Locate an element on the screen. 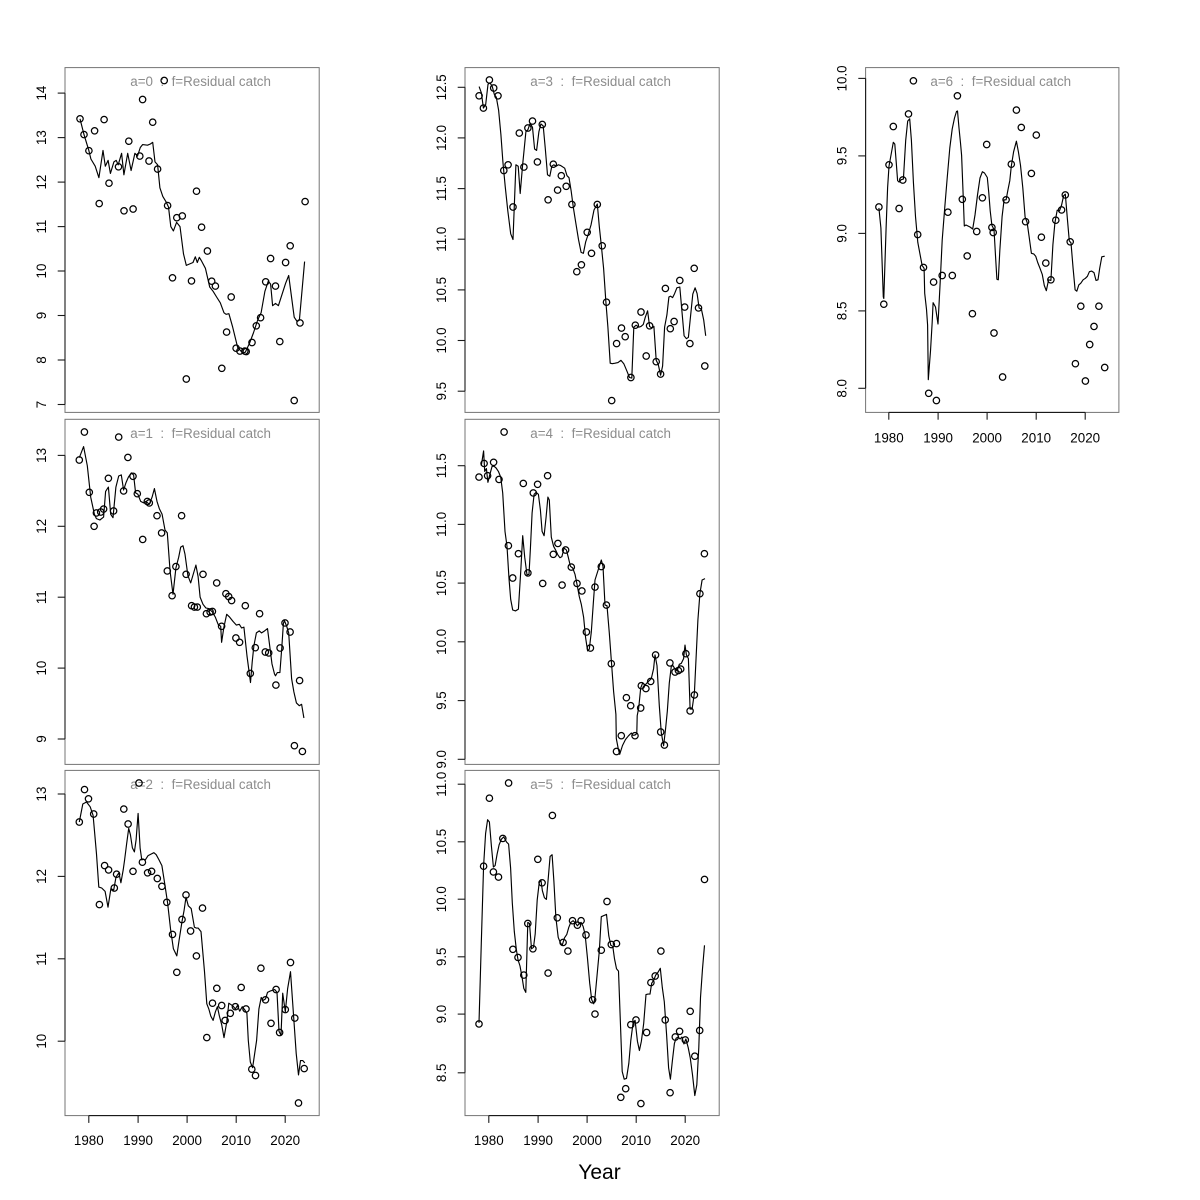  svg-text: 14 is located at coordinates (41, 92).